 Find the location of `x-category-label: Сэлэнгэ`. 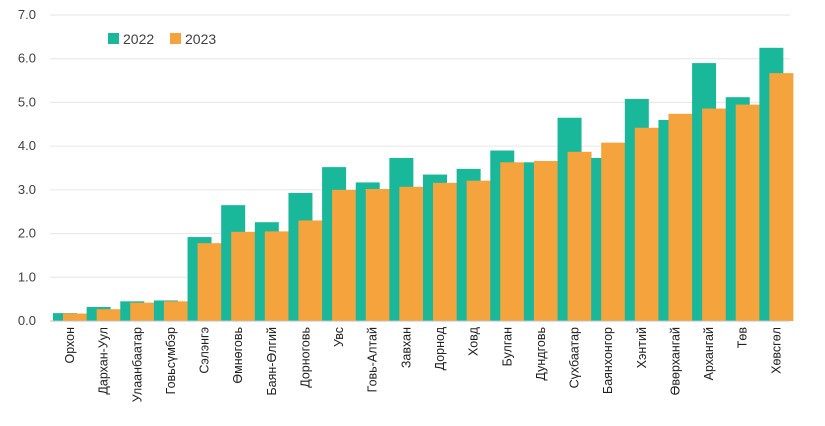

x-category-label: Сэлэнгэ is located at coordinates (205, 350).